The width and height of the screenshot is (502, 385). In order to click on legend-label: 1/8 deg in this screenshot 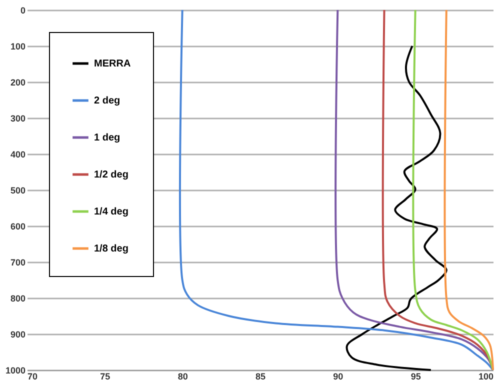, I will do `click(111, 249)`.